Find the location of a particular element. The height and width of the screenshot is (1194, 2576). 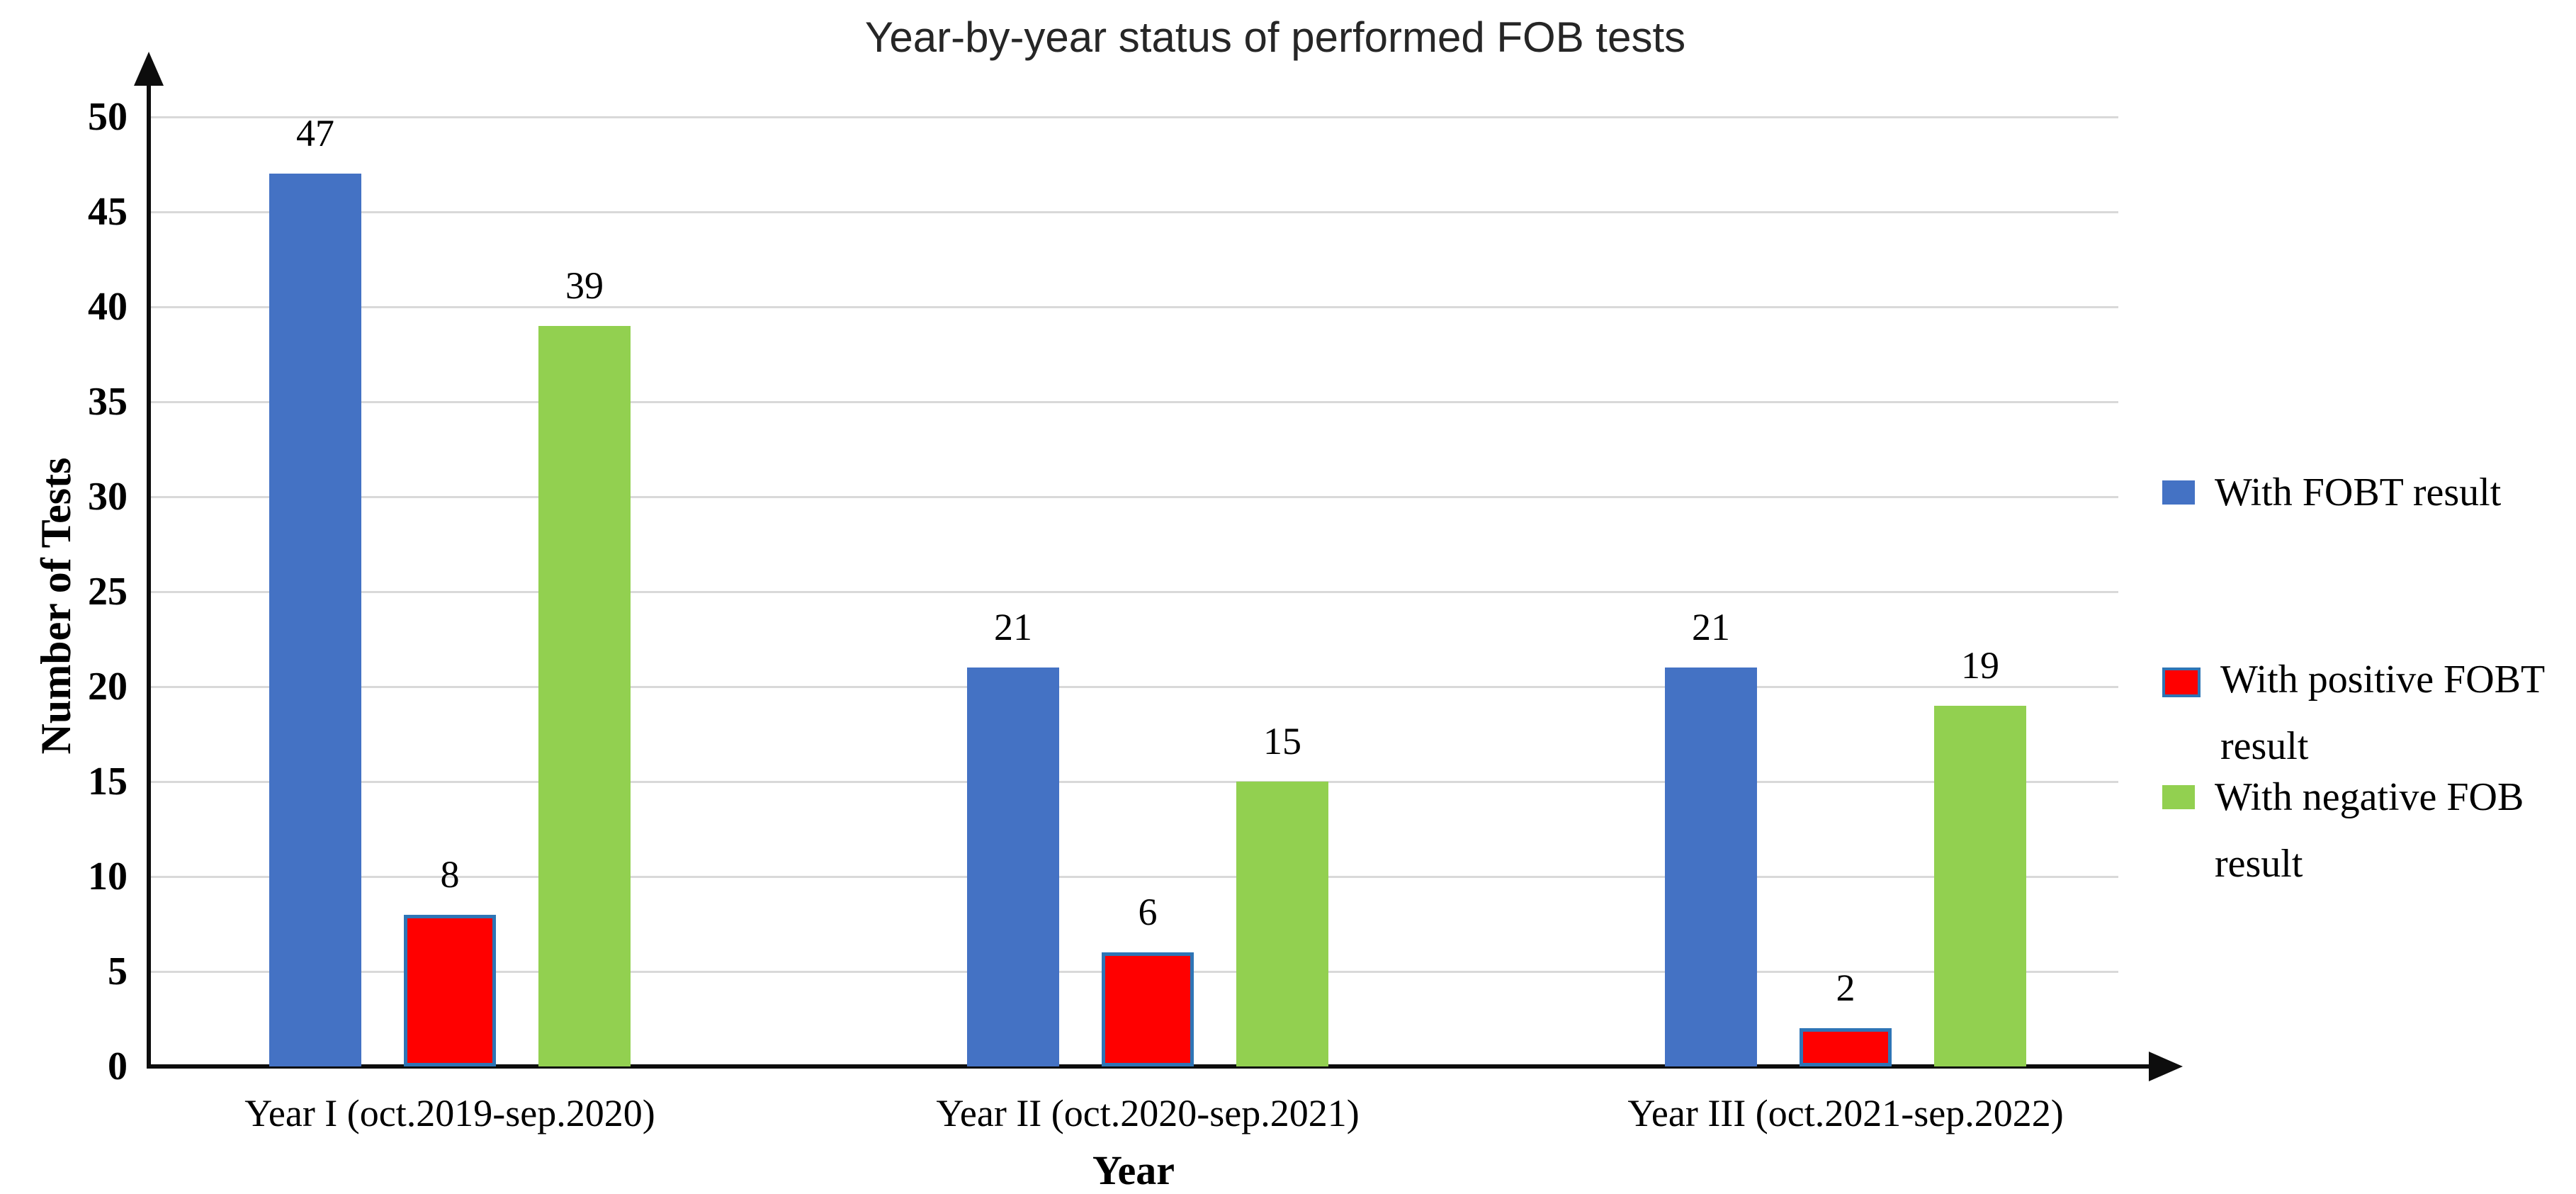

bar-value-label: 47 is located at coordinates (315, 133).